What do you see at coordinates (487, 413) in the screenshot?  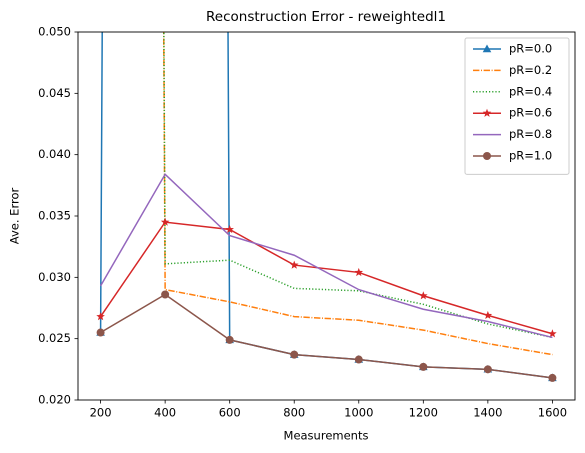 I see `x-tick-label: 1400` at bounding box center [487, 413].